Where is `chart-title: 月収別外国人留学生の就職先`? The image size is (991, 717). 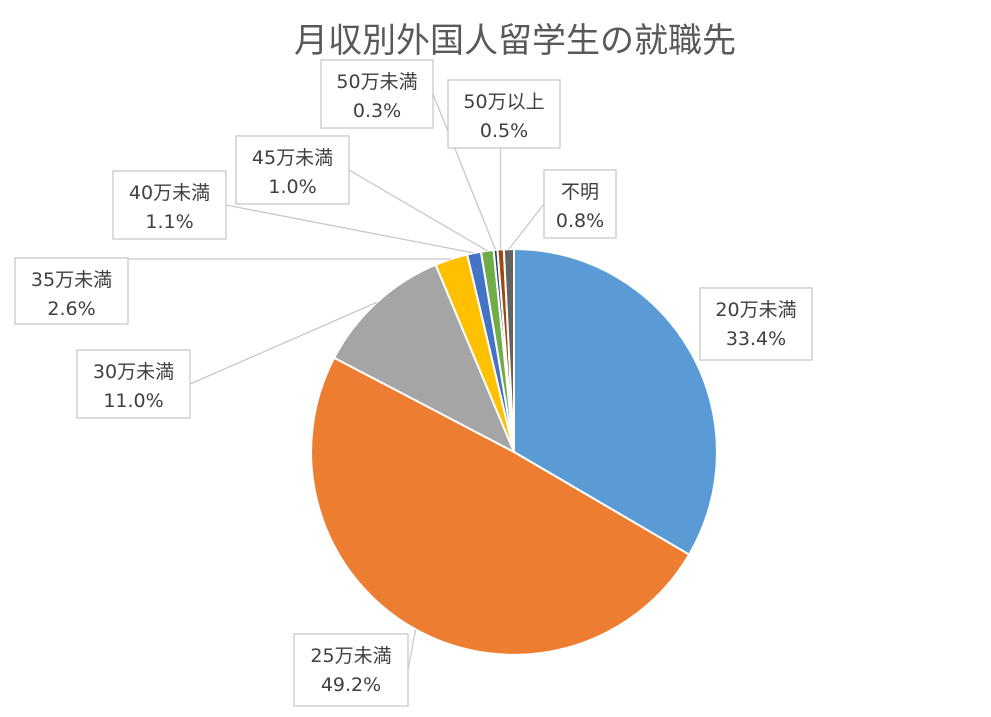 chart-title: 月収別外国人留学生の就職先 is located at coordinates (515, 41).